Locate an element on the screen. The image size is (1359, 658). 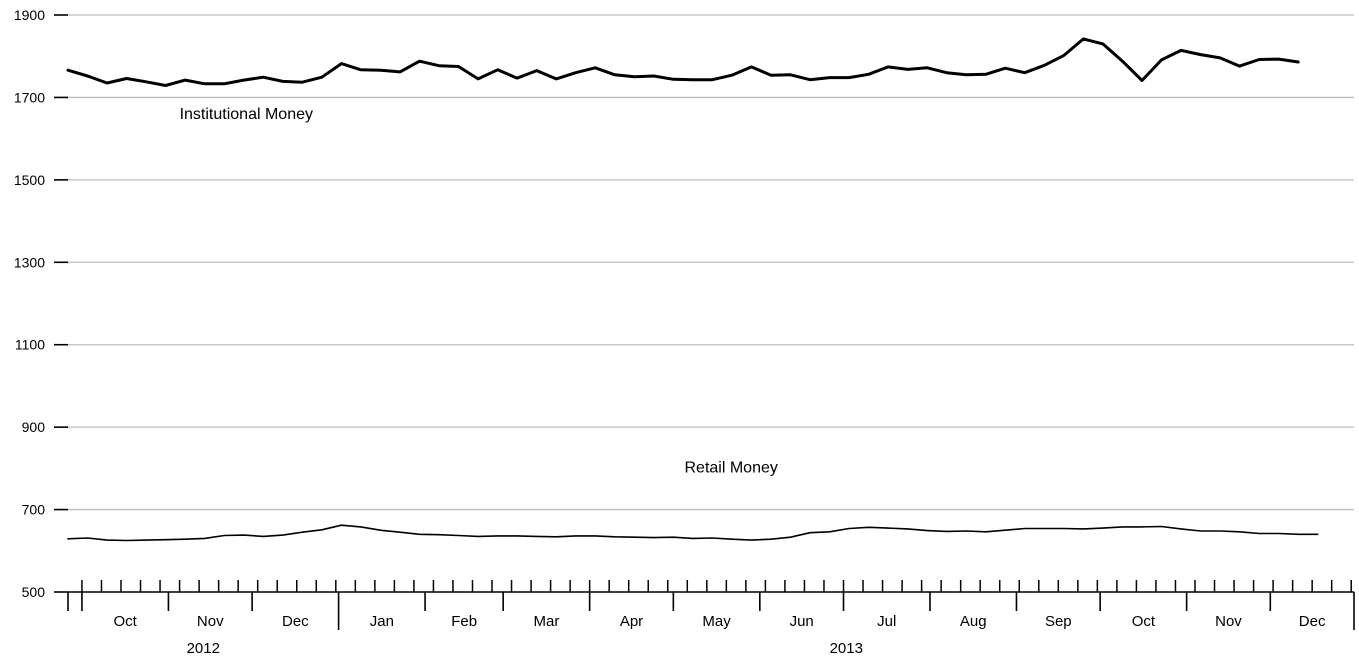
y-tick-label: 1700 is located at coordinates (29, 97).